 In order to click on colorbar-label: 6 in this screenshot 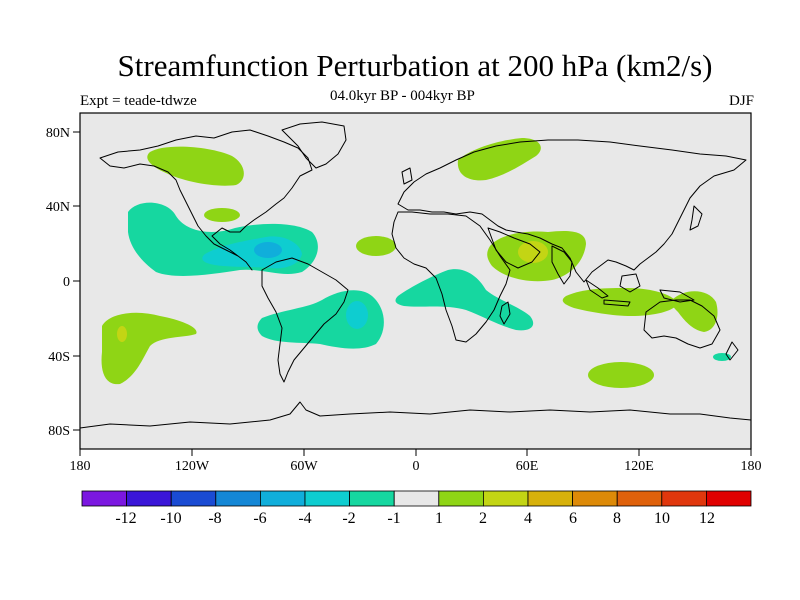, I will do `click(573, 518)`.